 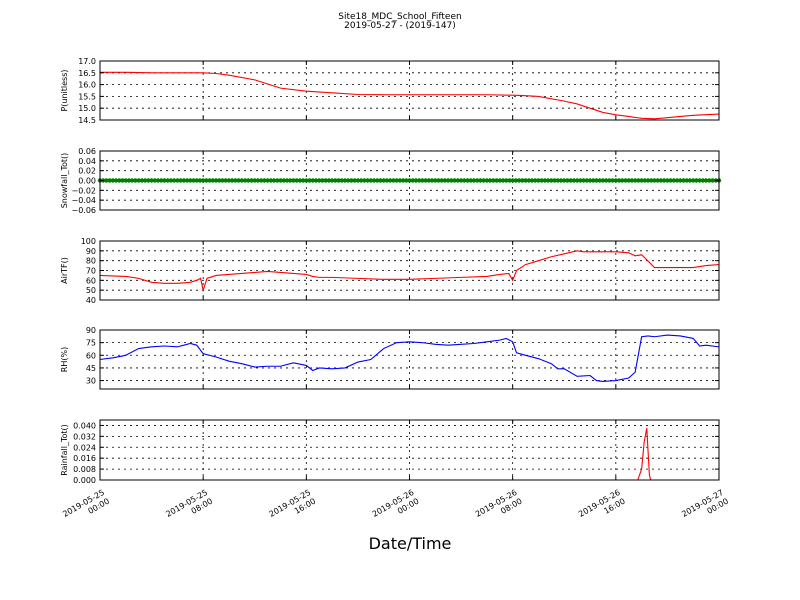 What do you see at coordinates (84, 447) in the screenshot?
I see `y-tick-label: 0.024` at bounding box center [84, 447].